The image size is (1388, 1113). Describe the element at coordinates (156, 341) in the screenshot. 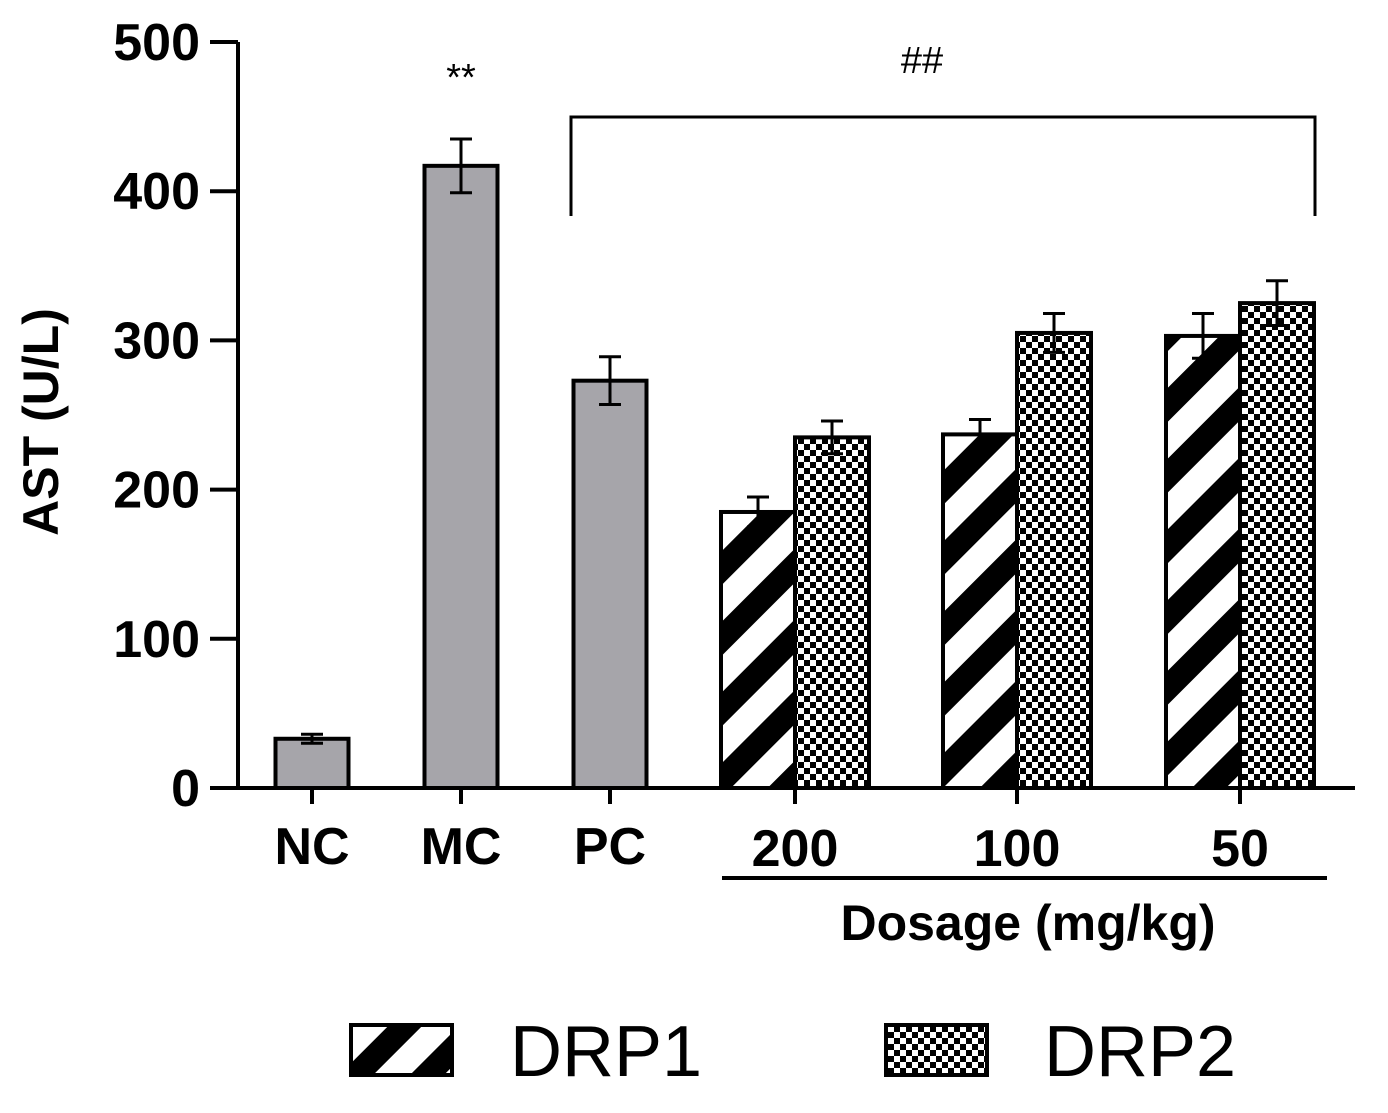

I see `y-tick-label: 300` at that location.